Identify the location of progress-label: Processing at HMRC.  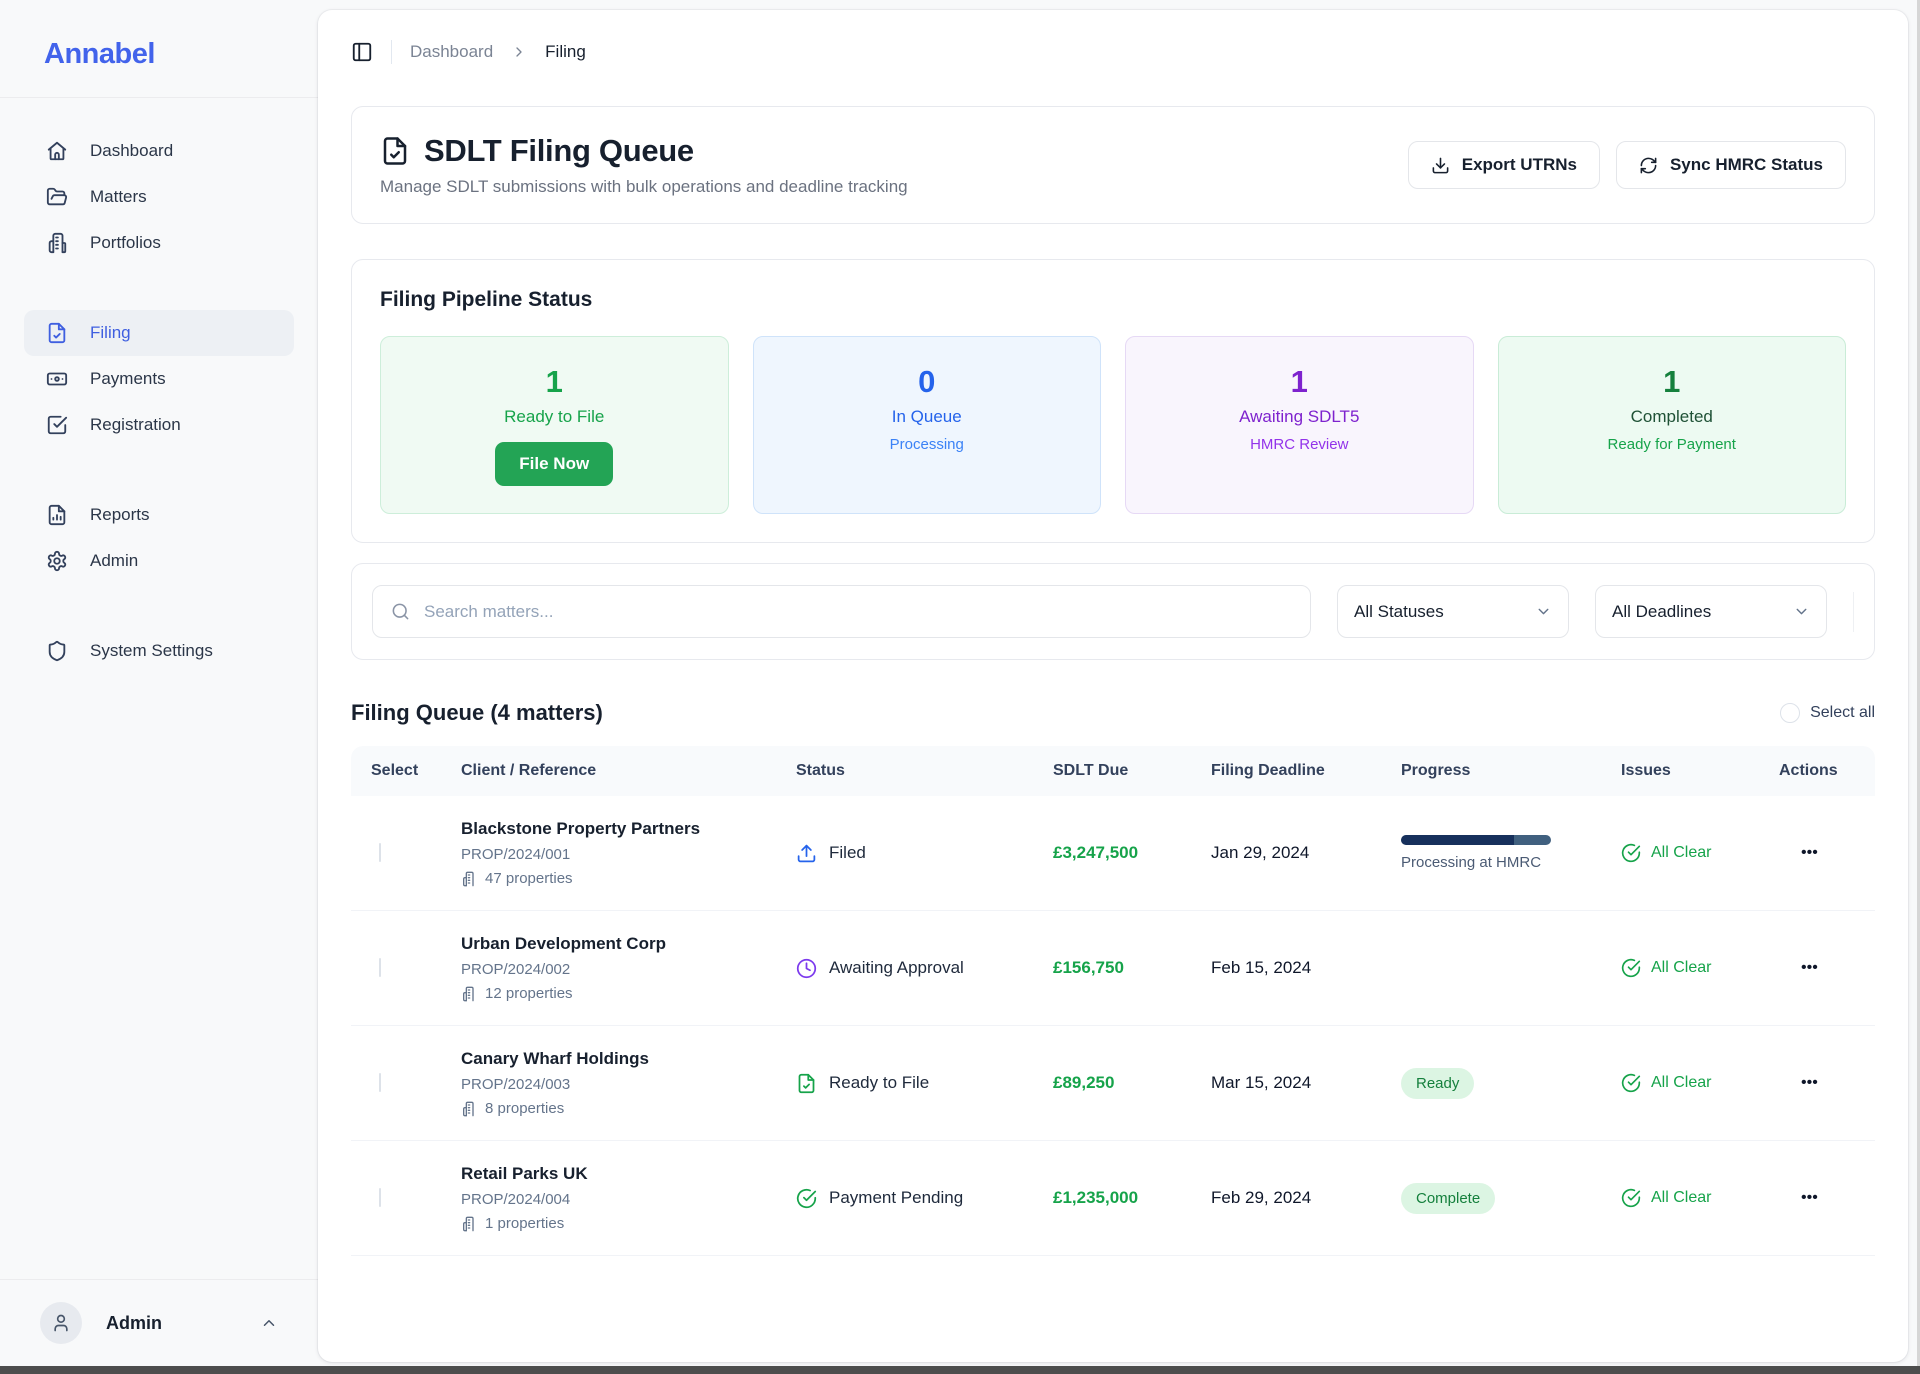
(1471, 862).